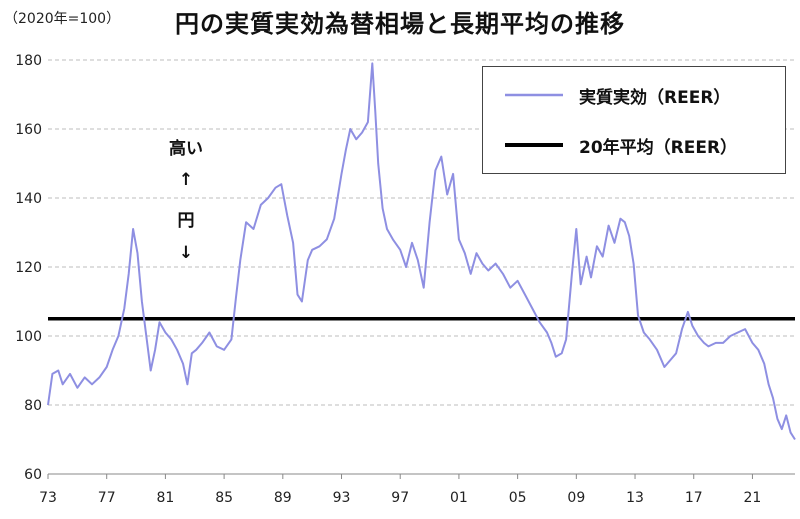 The width and height of the screenshot is (800, 519). Describe the element at coordinates (107, 498) in the screenshot. I see `x-tick-label-77: 77` at that location.